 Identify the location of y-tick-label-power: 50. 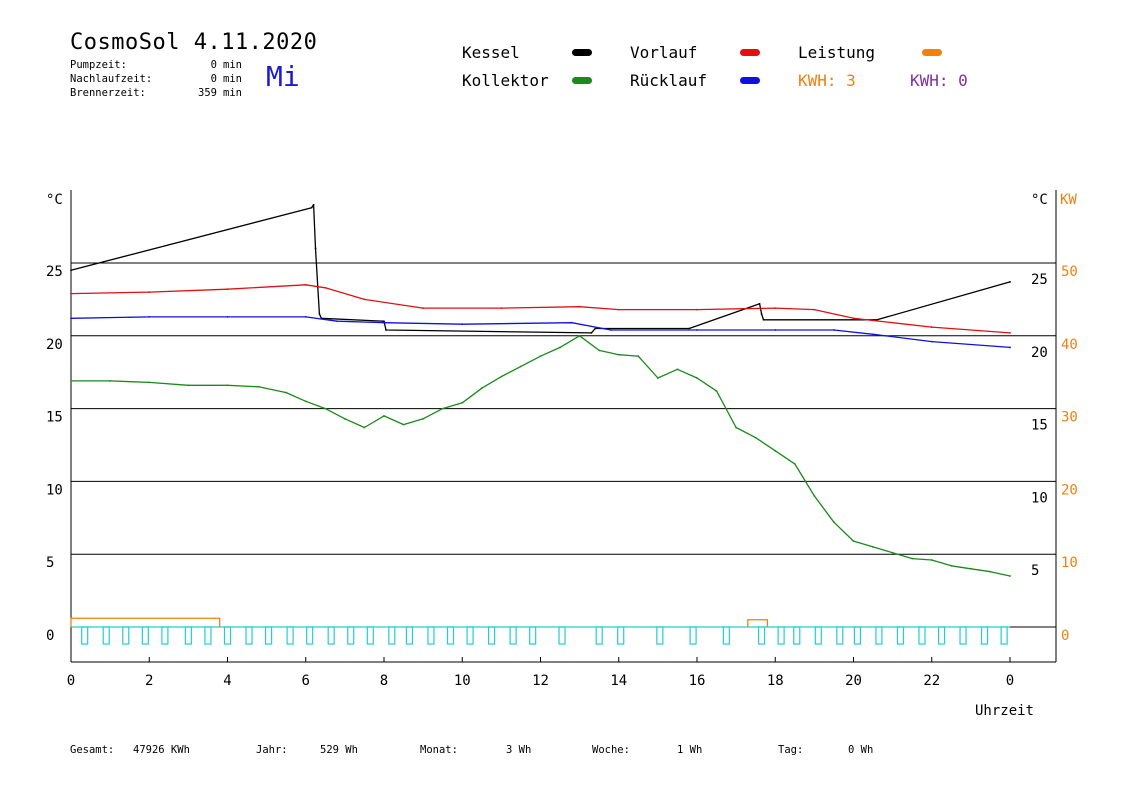
(1069, 272).